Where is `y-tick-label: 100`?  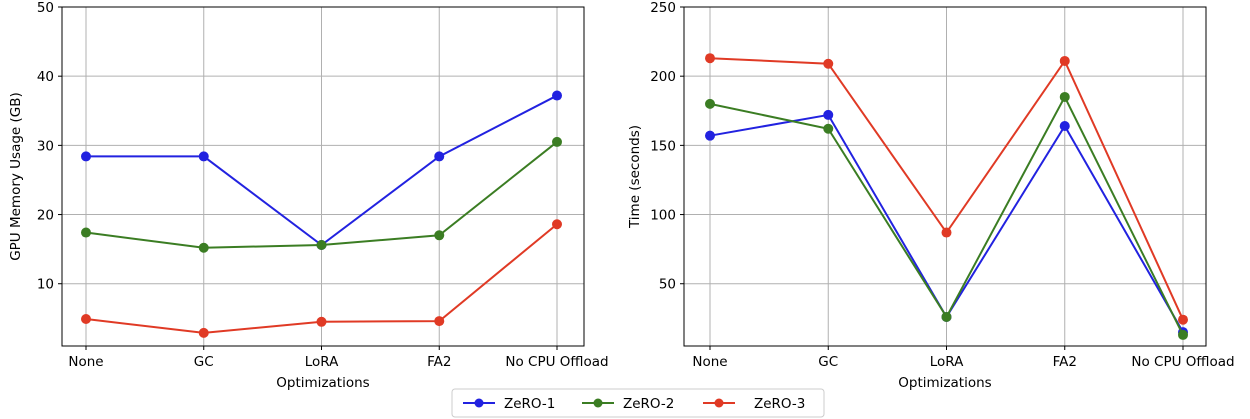 y-tick-label: 100 is located at coordinates (663, 216).